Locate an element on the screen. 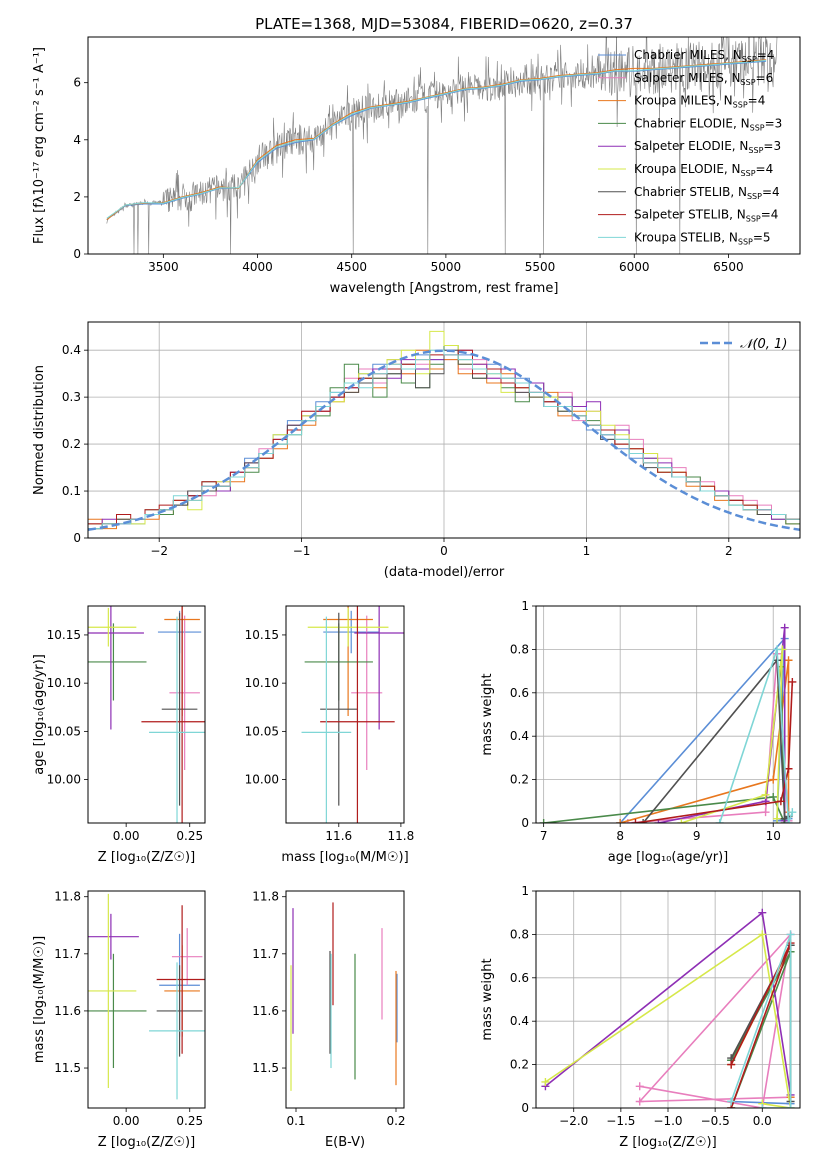 The height and width of the screenshot is (1170, 819). mass-vs-ebv-ytick-label: 11.7 is located at coordinates (265, 954).